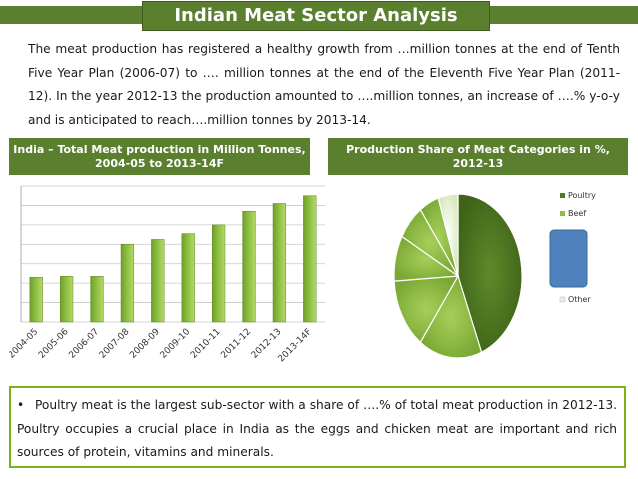 The height and width of the screenshot is (479, 638). Describe the element at coordinates (54, 344) in the screenshot. I see `x-tick-label: 2005-06` at that location.